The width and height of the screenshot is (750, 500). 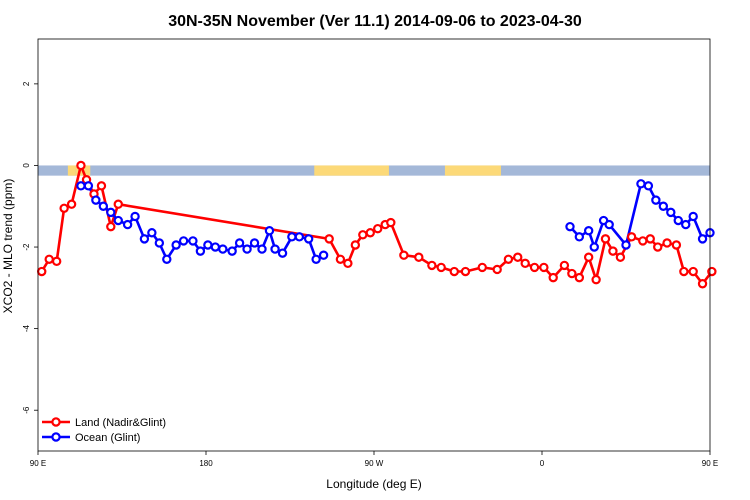 I want to click on y-tick-label: 2, so click(x=26, y=83).